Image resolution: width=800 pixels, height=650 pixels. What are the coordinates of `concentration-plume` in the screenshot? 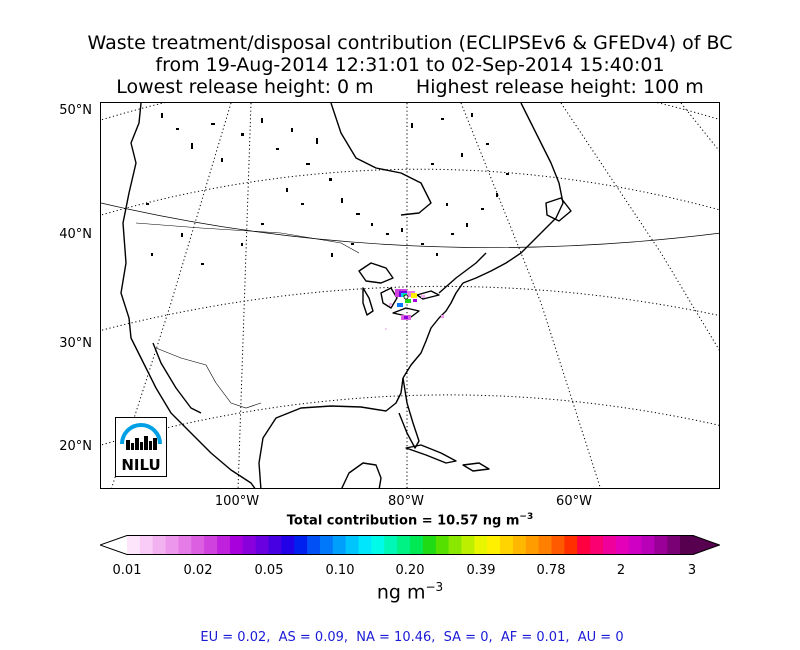 It's located at (414, 309).